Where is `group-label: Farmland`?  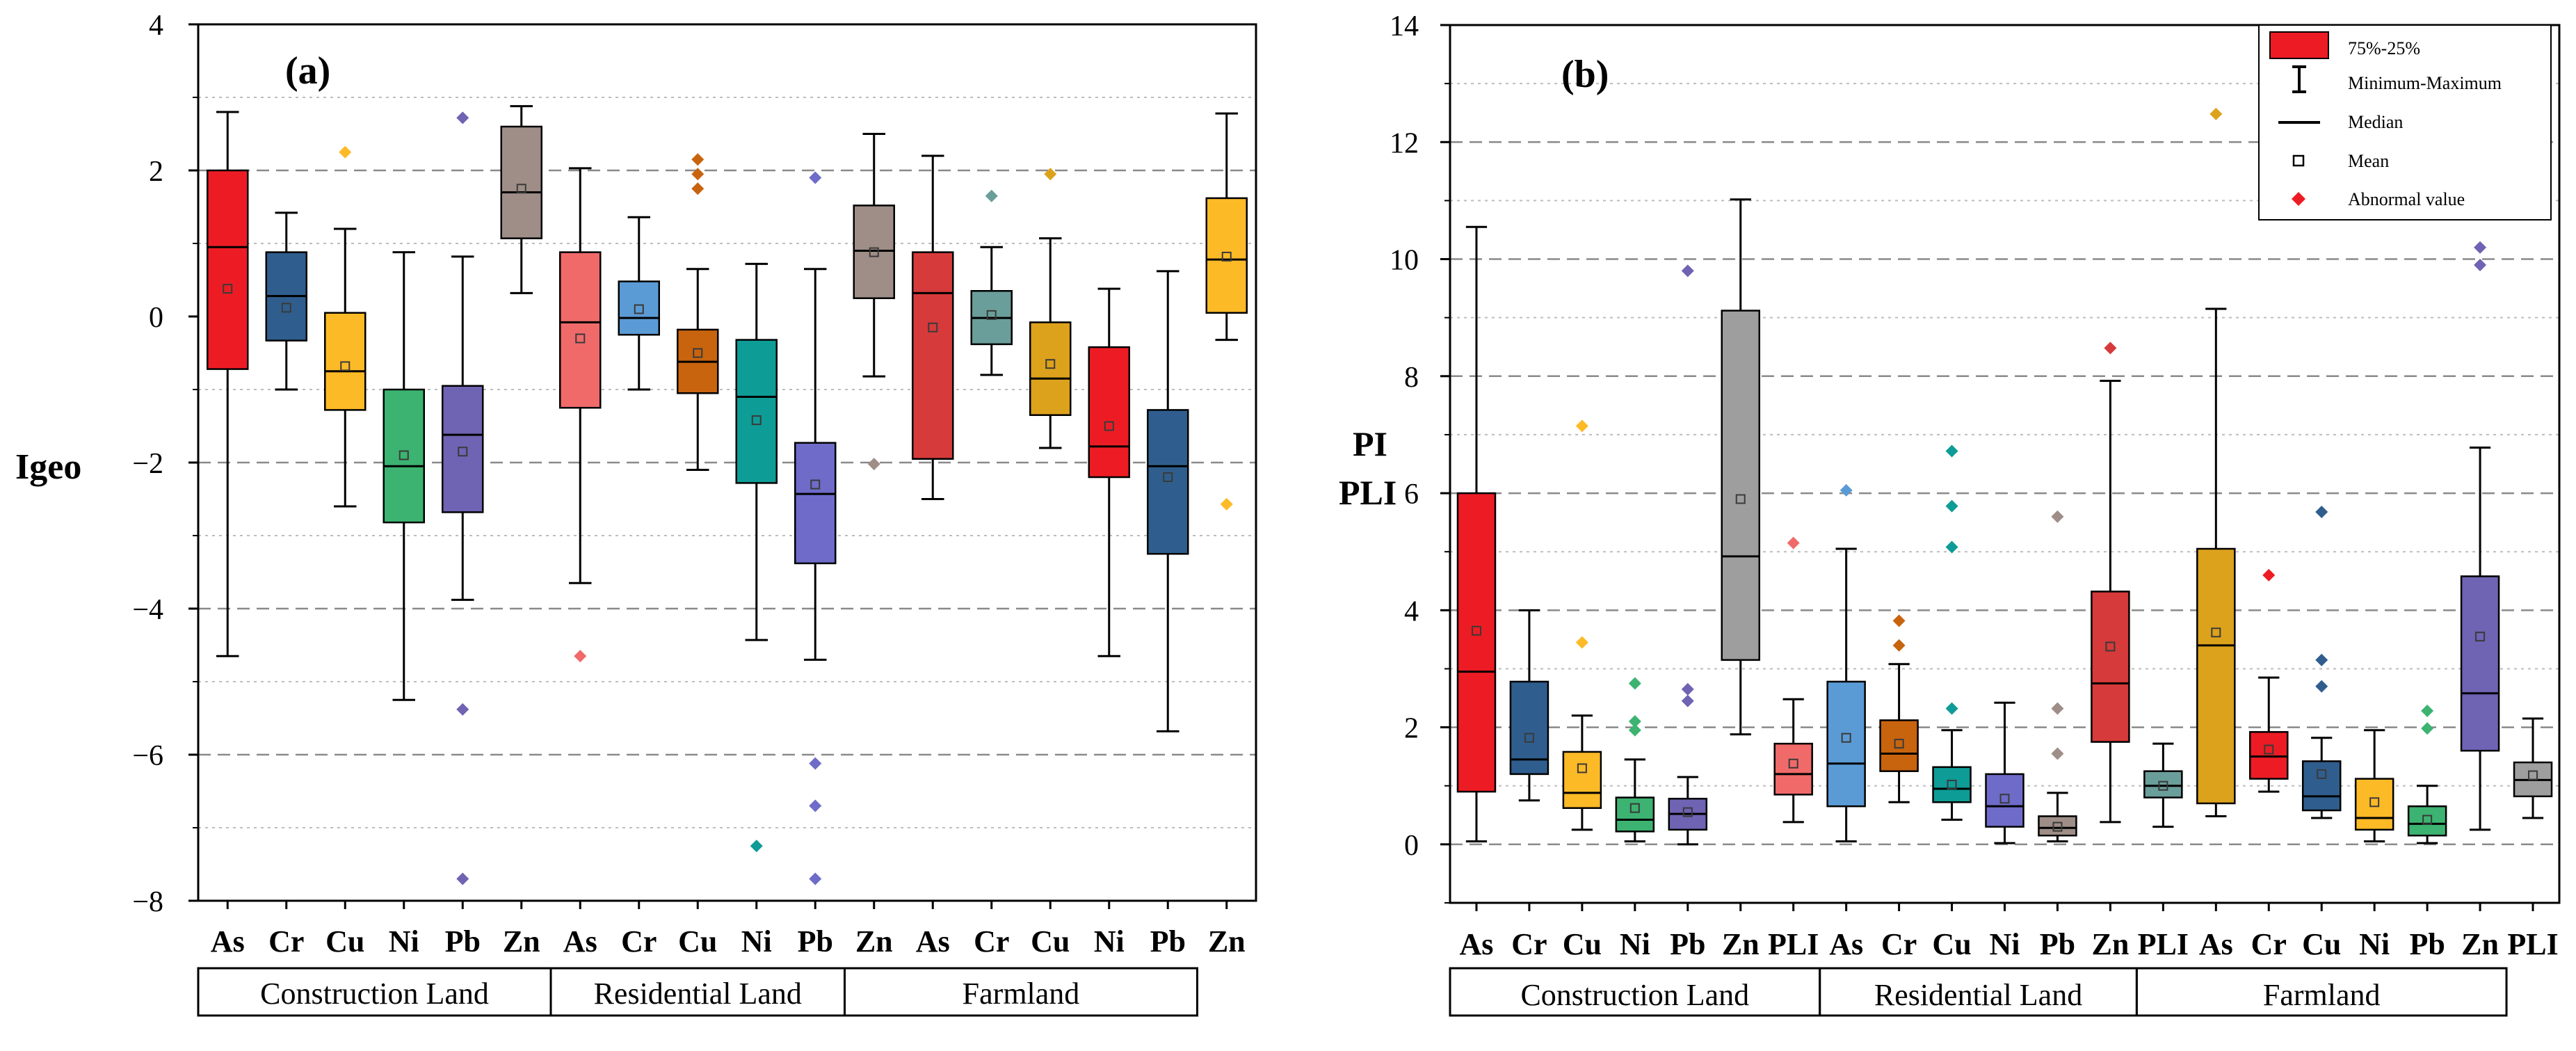 group-label: Farmland is located at coordinates (1022, 994).